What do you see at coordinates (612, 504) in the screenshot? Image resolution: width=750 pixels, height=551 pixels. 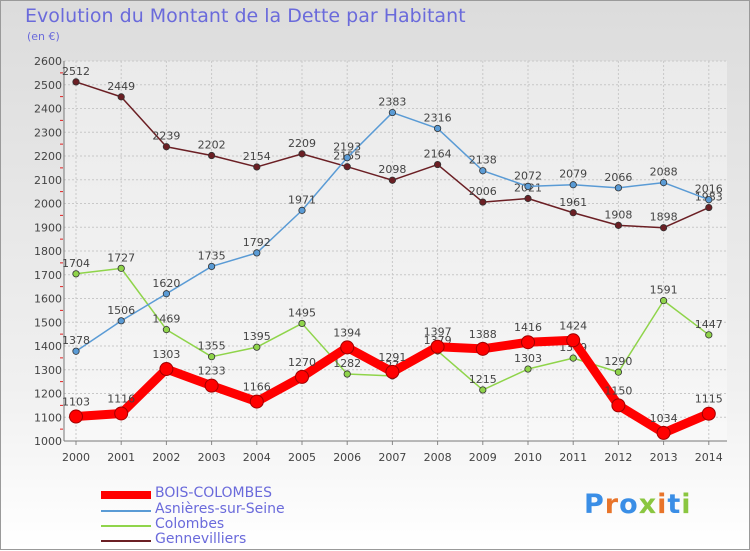 I see `logo-letter: r` at bounding box center [612, 504].